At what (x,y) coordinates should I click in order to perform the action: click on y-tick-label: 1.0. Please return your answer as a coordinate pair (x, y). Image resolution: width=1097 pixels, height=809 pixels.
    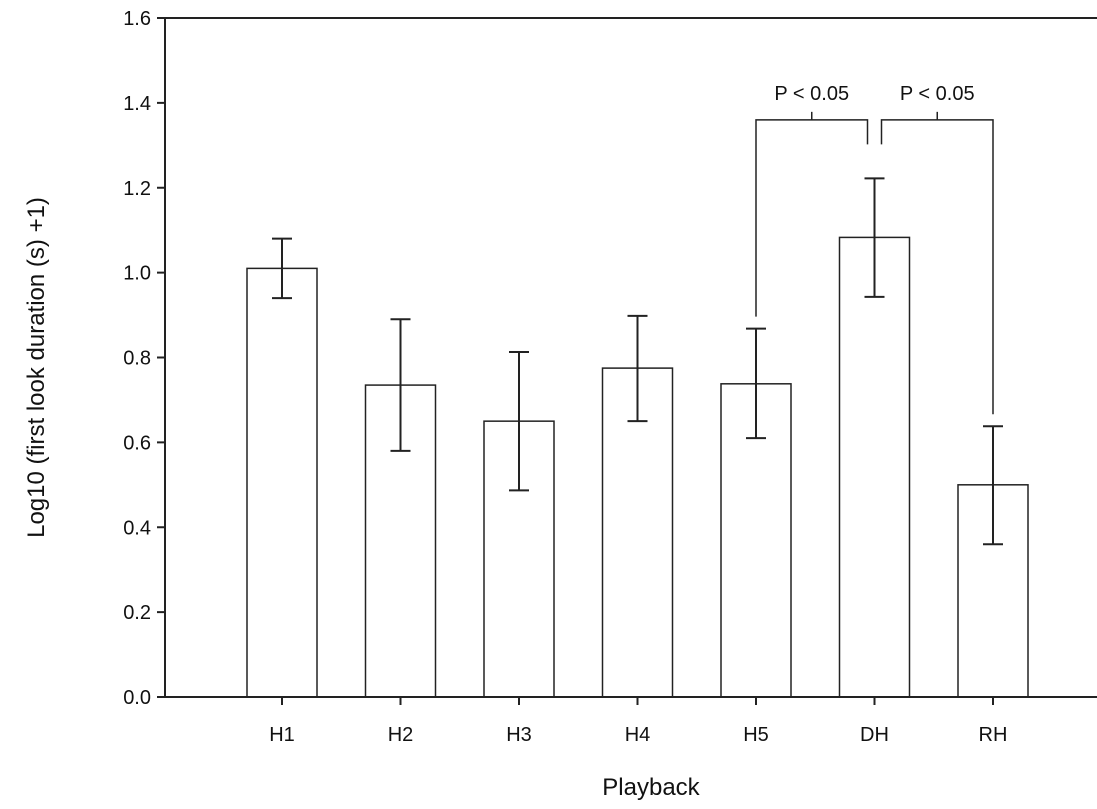
    Looking at the image, I should click on (137, 274).